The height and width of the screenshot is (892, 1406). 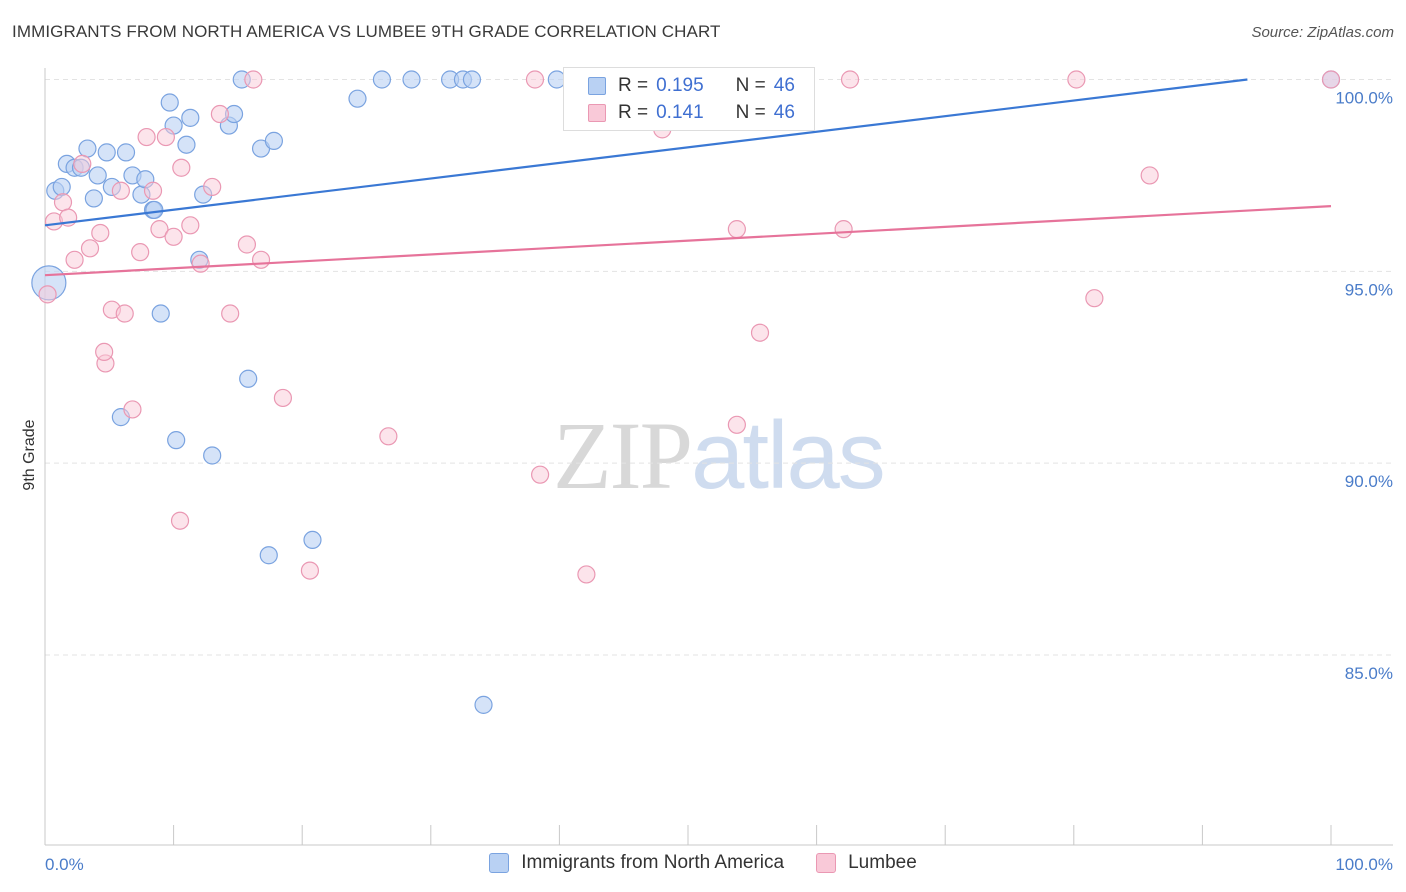 I want to click on legend-r-value-lumbee: 0.141, so click(x=680, y=112).